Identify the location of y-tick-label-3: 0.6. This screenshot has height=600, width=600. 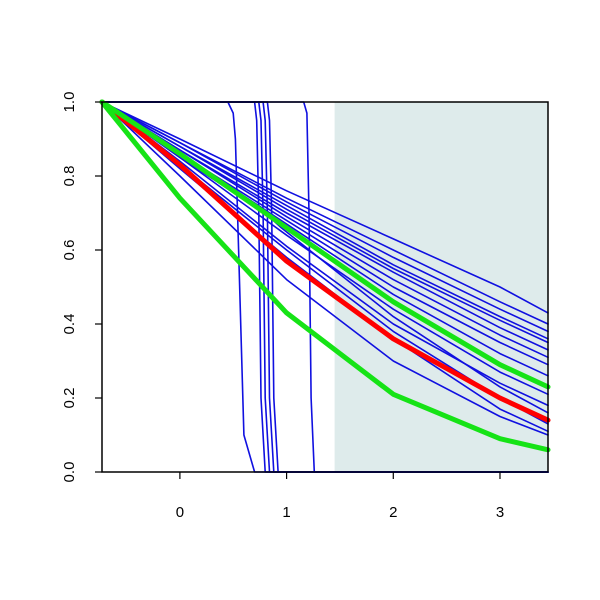
(69, 250).